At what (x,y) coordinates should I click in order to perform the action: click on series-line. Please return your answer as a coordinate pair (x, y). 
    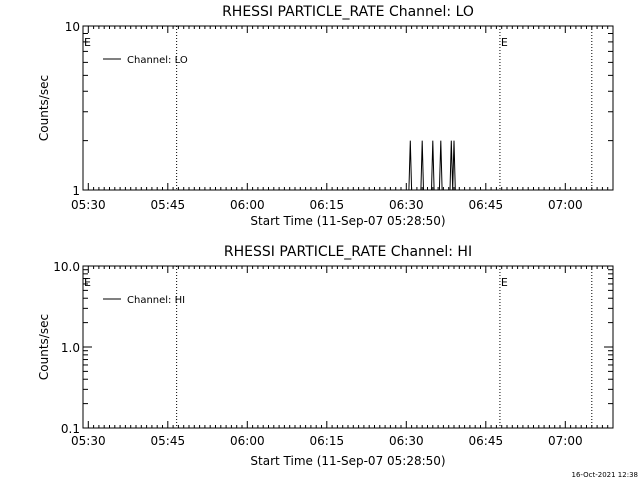
    Looking at the image, I should click on (432, 165).